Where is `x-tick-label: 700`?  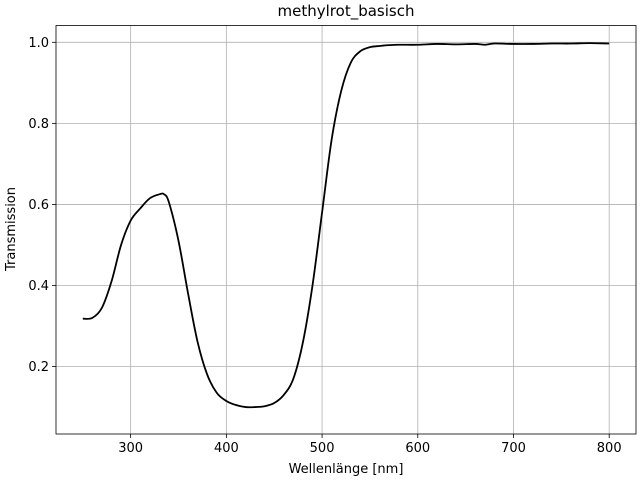 x-tick-label: 700 is located at coordinates (513, 448).